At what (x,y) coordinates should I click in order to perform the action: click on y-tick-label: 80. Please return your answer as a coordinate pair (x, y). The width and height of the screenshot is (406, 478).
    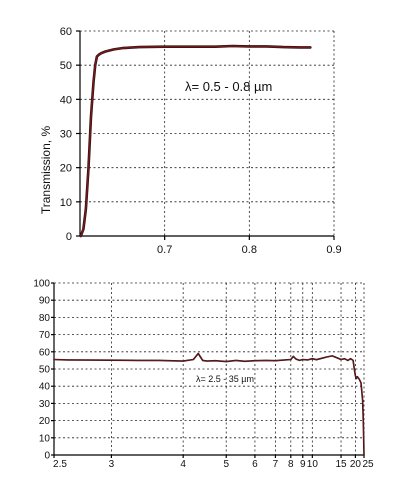
    Looking at the image, I should click on (45, 318).